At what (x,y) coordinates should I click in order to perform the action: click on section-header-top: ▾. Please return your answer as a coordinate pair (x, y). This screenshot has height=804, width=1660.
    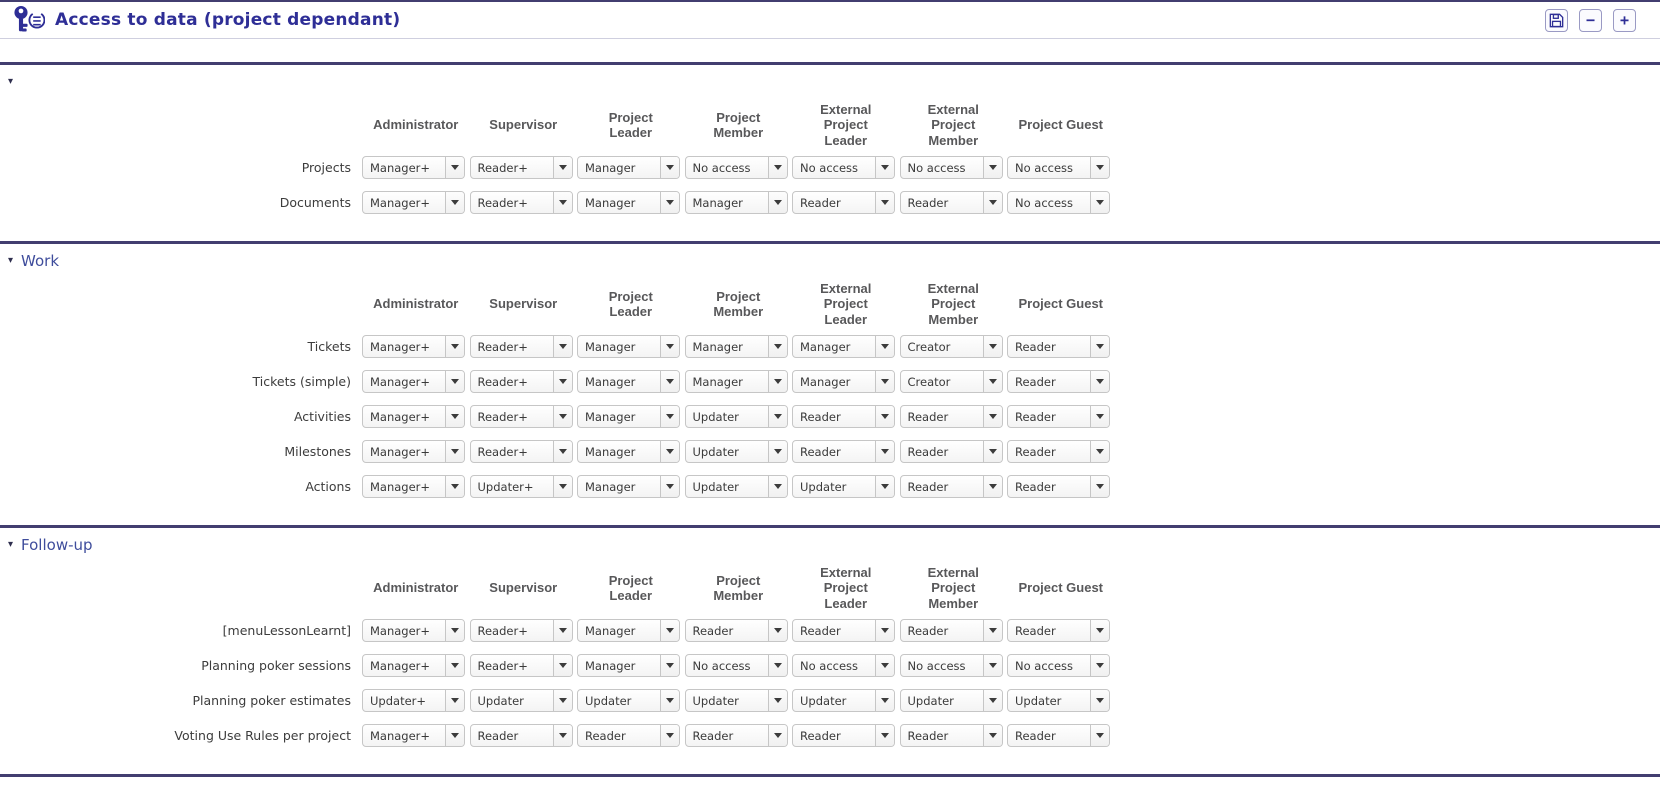
    Looking at the image, I should click on (834, 82).